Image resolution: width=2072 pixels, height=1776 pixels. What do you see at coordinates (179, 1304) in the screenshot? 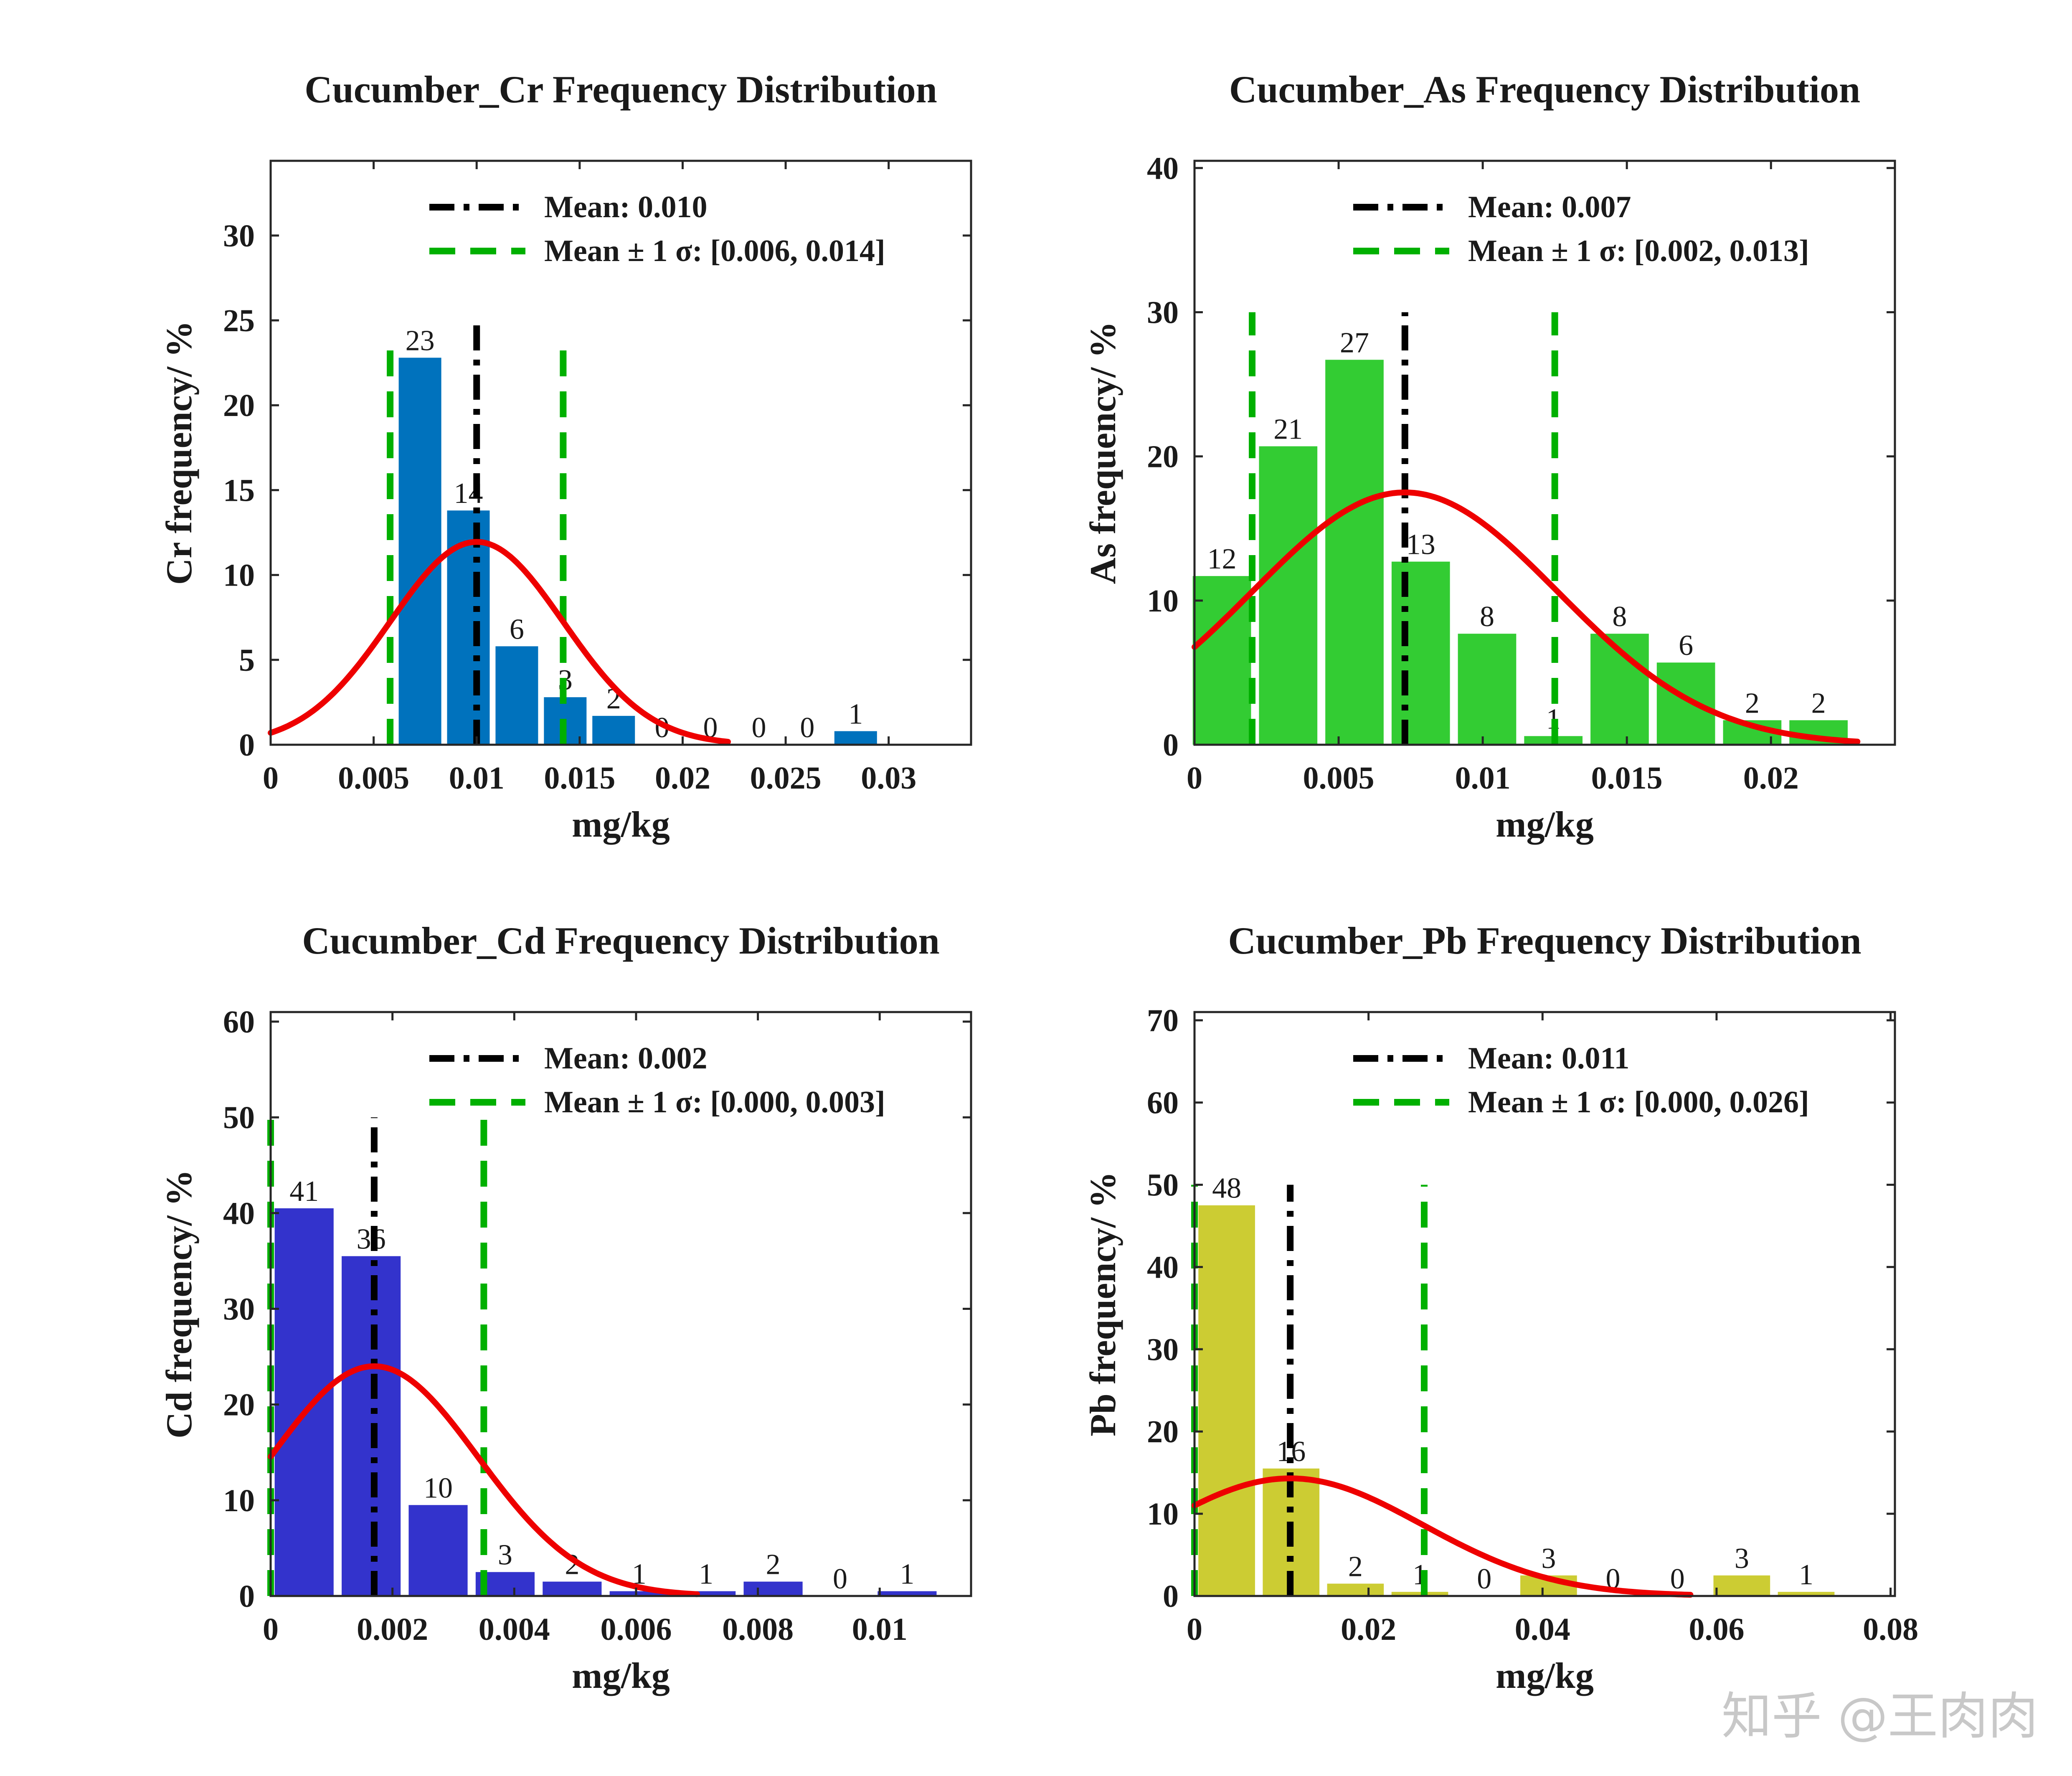
I see `y-axis-label: Cd frequency/ %` at bounding box center [179, 1304].